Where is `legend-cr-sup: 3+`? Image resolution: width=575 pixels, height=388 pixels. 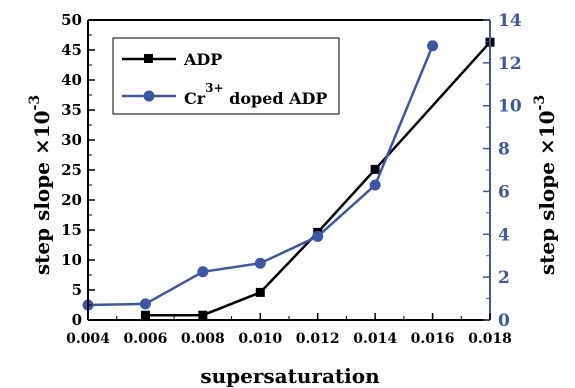
legend-cr-sup: 3+ is located at coordinates (214, 88).